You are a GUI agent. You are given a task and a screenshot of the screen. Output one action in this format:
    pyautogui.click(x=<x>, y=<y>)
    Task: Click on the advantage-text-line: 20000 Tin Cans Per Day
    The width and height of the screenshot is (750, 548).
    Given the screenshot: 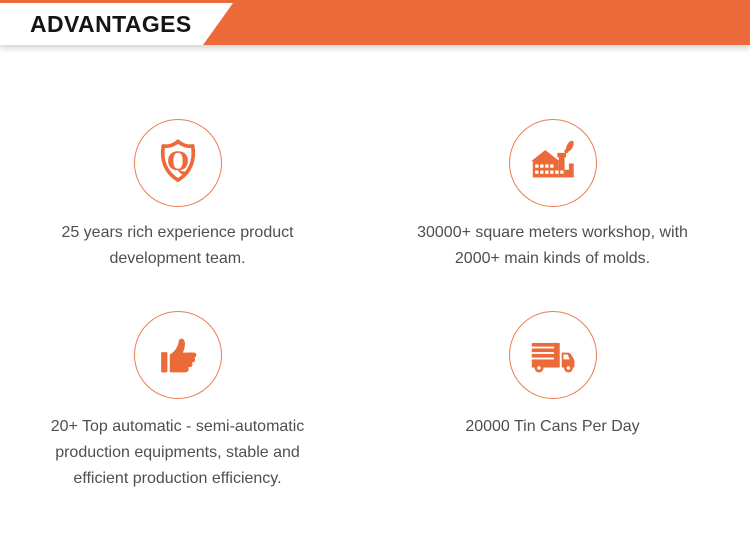 What is the action you would take?
    pyautogui.click(x=552, y=426)
    